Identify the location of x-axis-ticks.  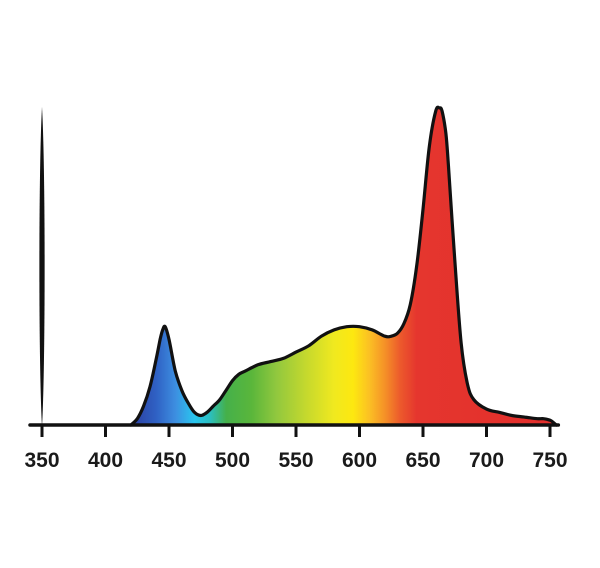
(296, 431).